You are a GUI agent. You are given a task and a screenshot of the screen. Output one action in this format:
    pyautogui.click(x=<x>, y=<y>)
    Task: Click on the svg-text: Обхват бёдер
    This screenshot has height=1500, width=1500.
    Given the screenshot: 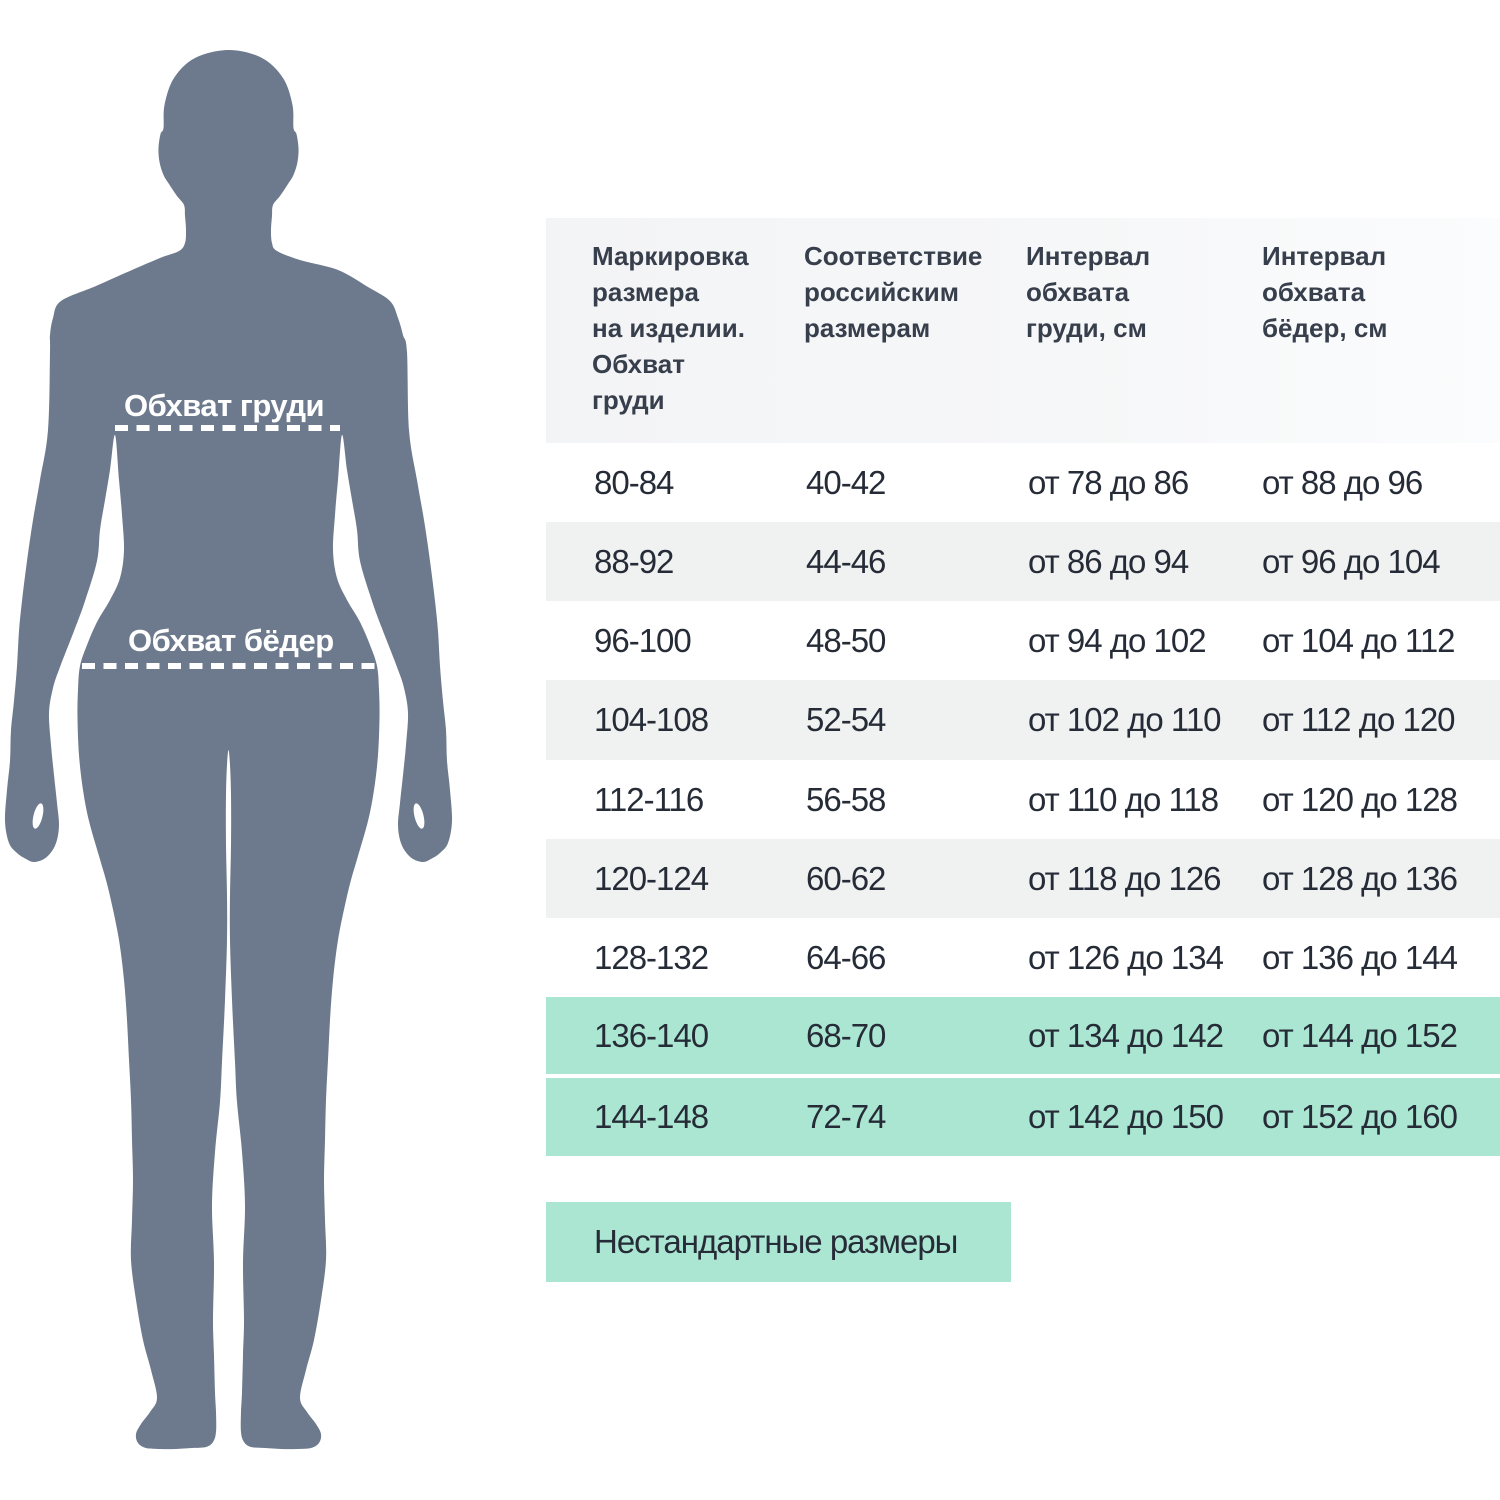 What is the action you would take?
    pyautogui.click(x=231, y=640)
    